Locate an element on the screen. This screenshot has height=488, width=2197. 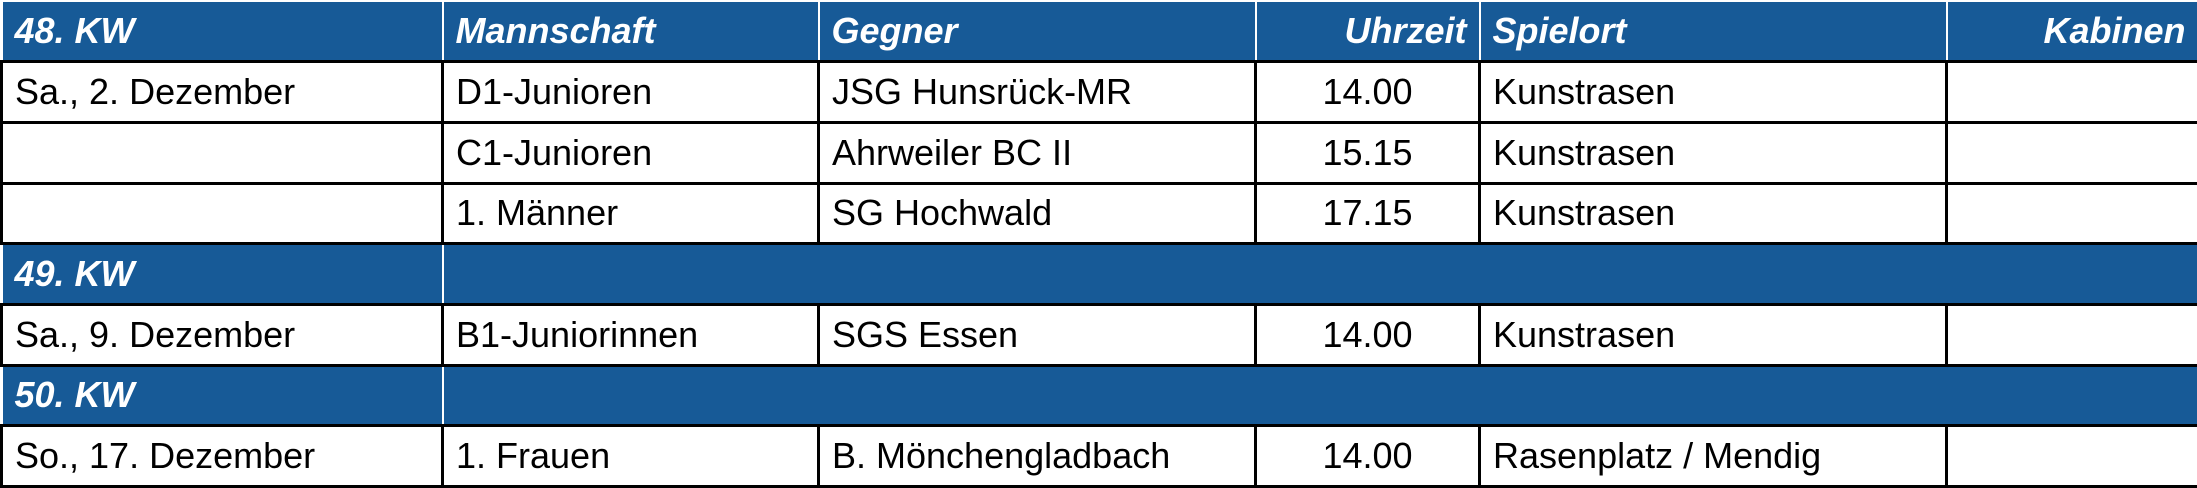
team: C1-Junioren is located at coordinates (630, 152).